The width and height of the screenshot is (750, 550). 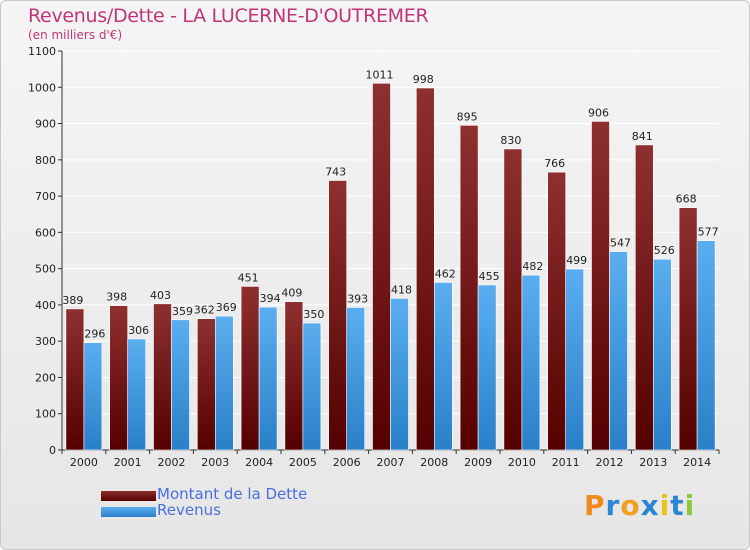 What do you see at coordinates (42, 87) in the screenshot?
I see `y-tick-label: 1000` at bounding box center [42, 87].